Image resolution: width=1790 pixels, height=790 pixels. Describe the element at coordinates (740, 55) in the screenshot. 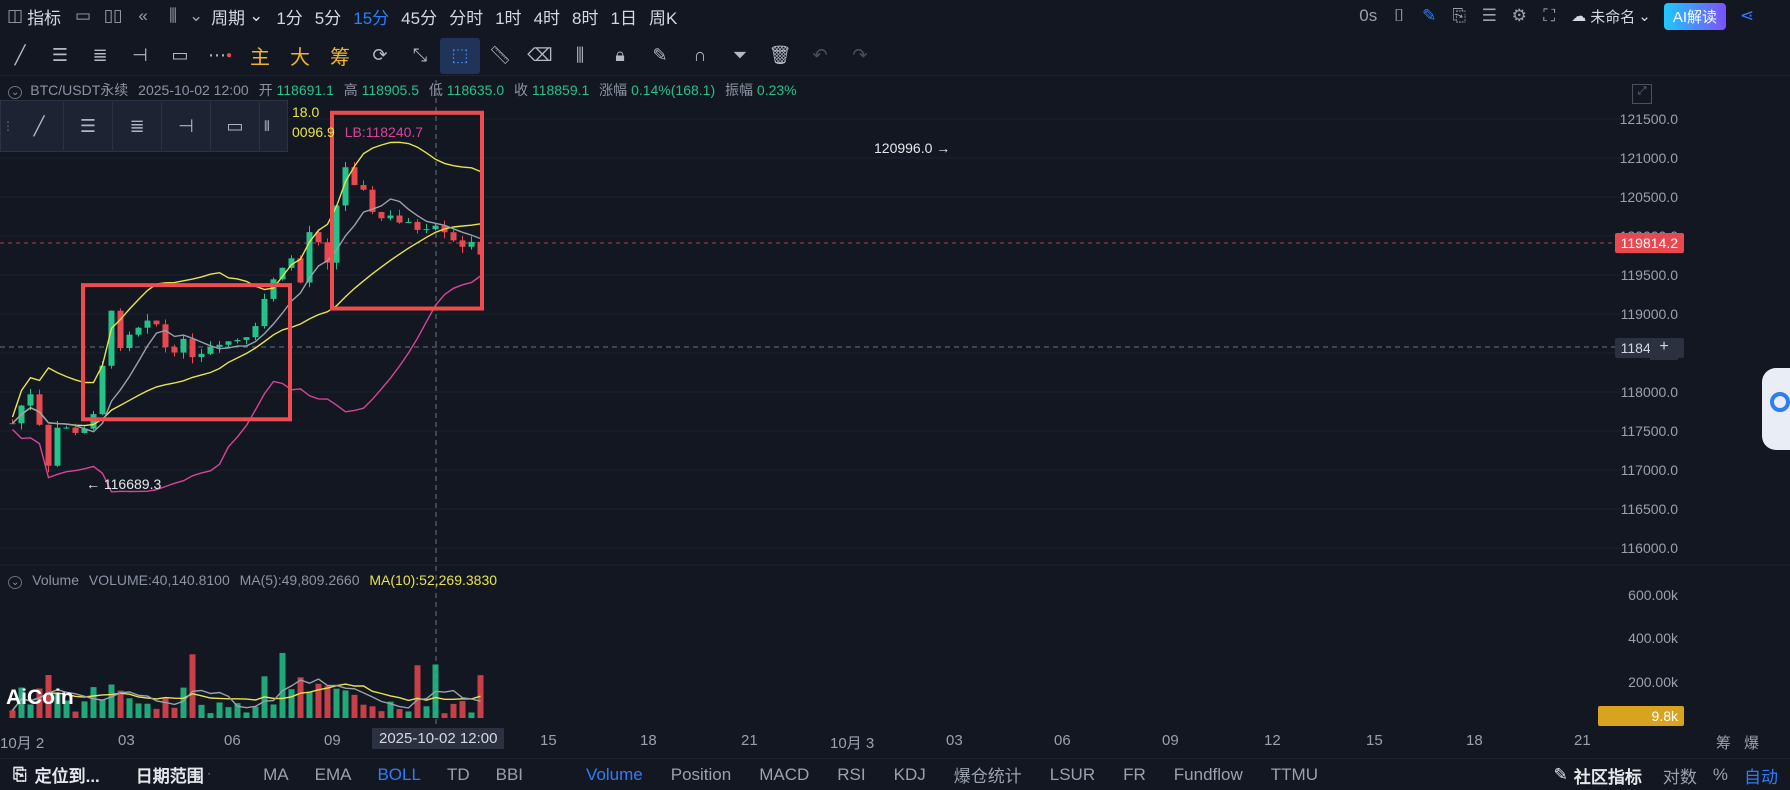

I see `filter-icon: ⏷` at that location.